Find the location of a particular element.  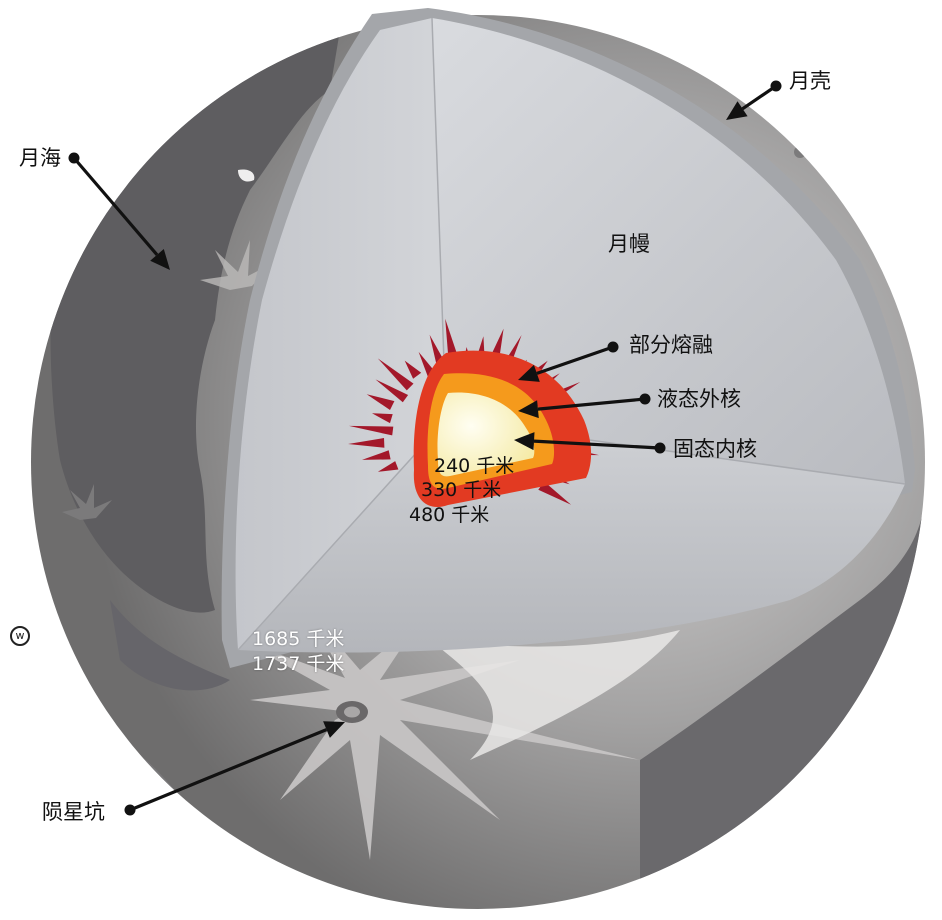

arrow-outer-core-line is located at coordinates (591, 404).